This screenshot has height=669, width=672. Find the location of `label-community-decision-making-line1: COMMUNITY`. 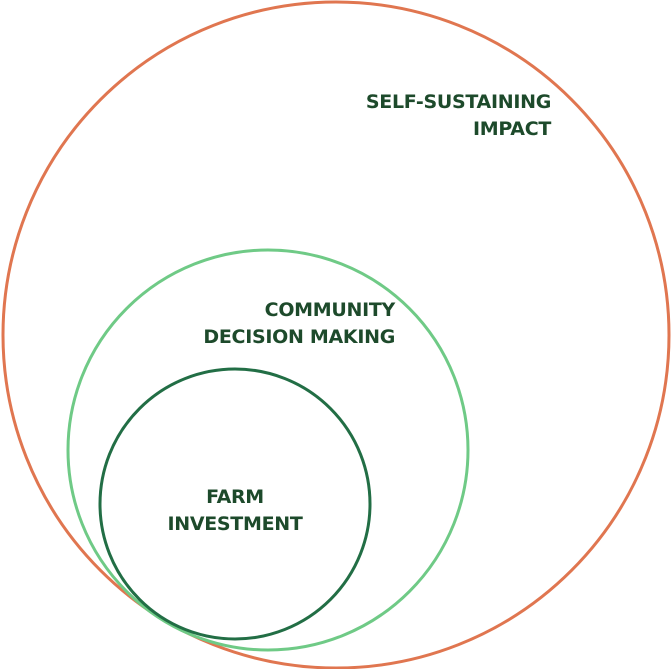

label-community-decision-making-line1: COMMUNITY is located at coordinates (330, 310).